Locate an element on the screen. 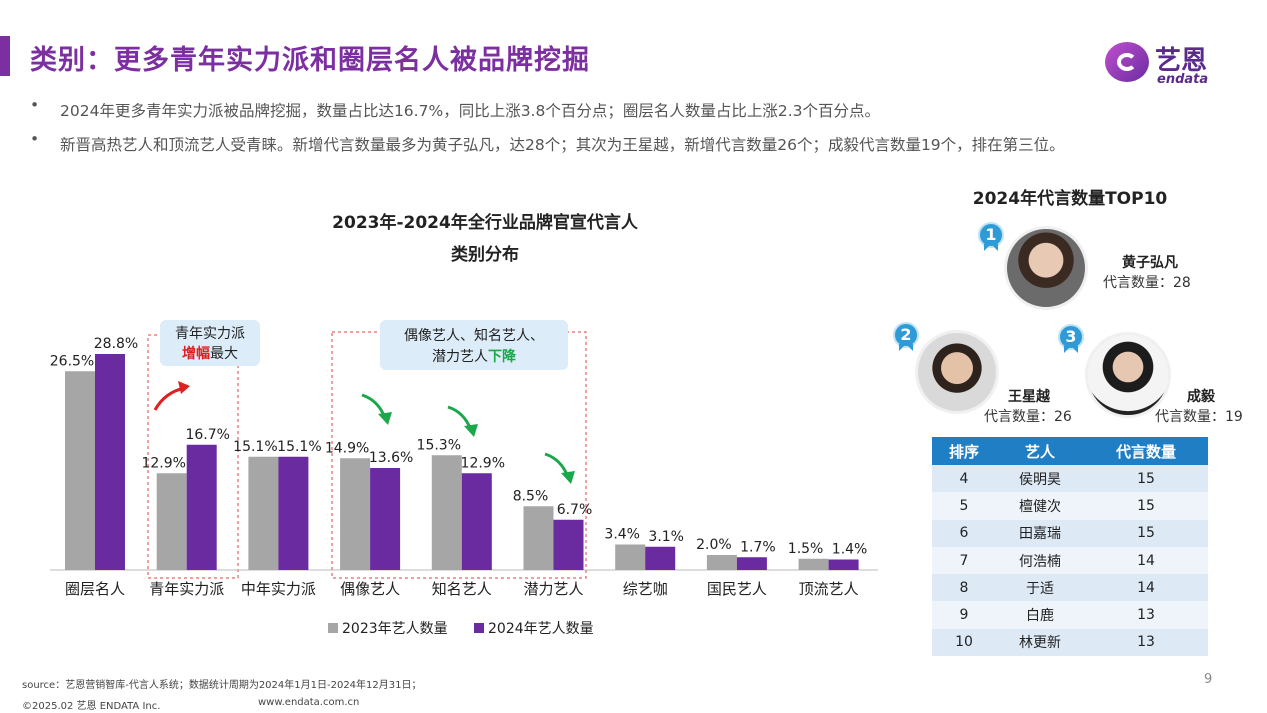 The width and height of the screenshot is (1267, 713). data-label: 28.8% is located at coordinates (116, 344).